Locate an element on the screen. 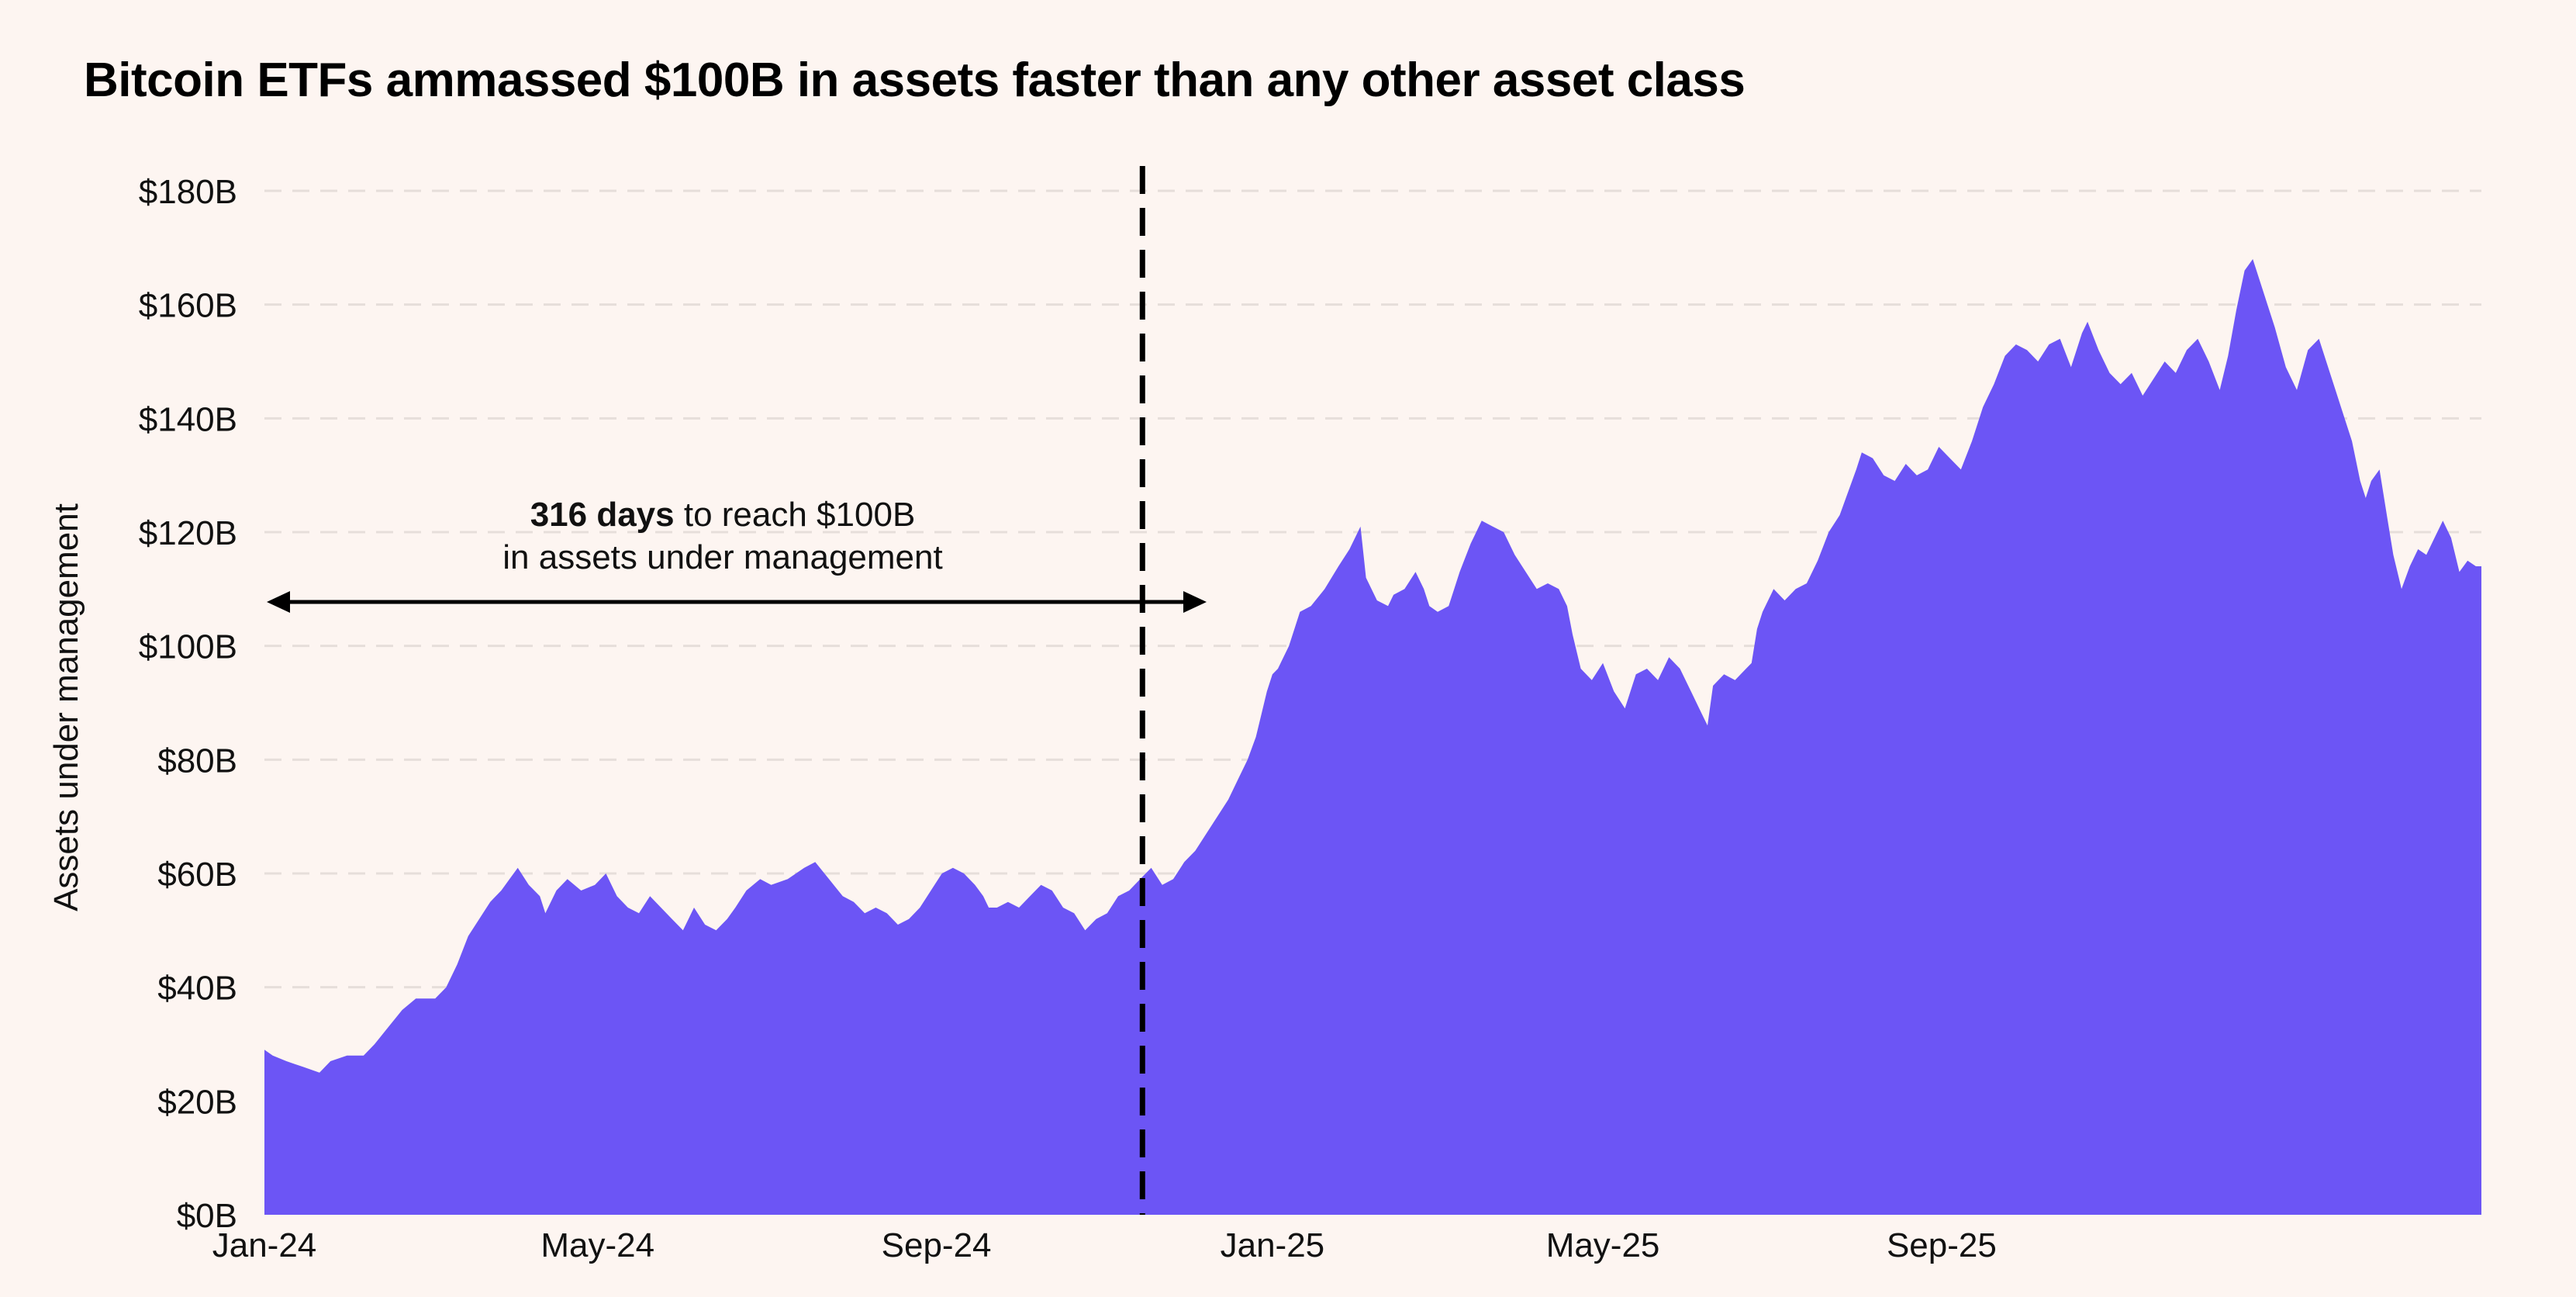 The image size is (2576, 1297). annotation-line1: 316 days to reach $100B is located at coordinates (723, 515).